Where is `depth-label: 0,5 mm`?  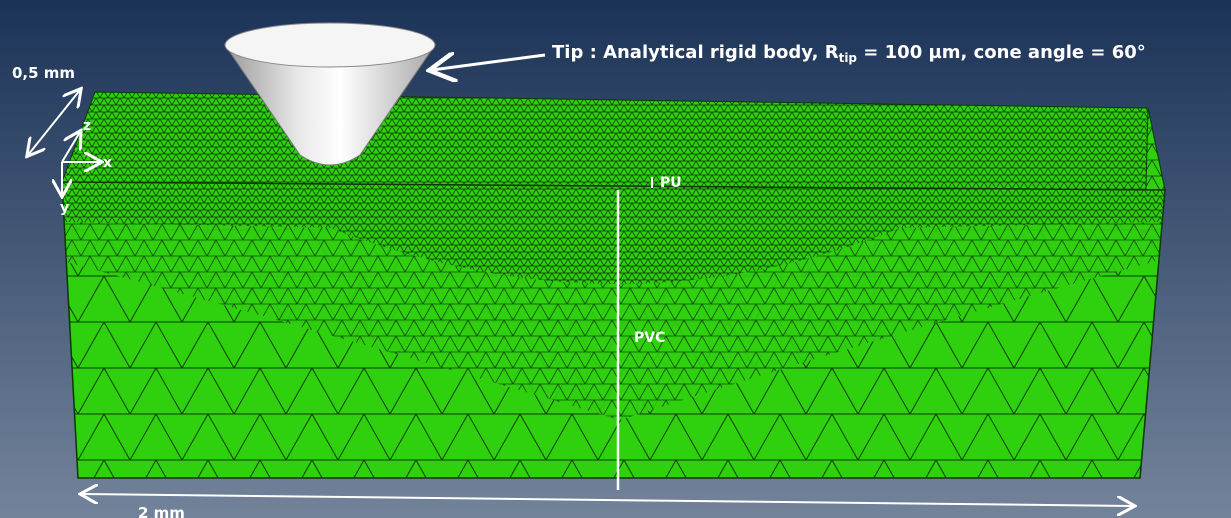 depth-label: 0,5 mm is located at coordinates (43, 73).